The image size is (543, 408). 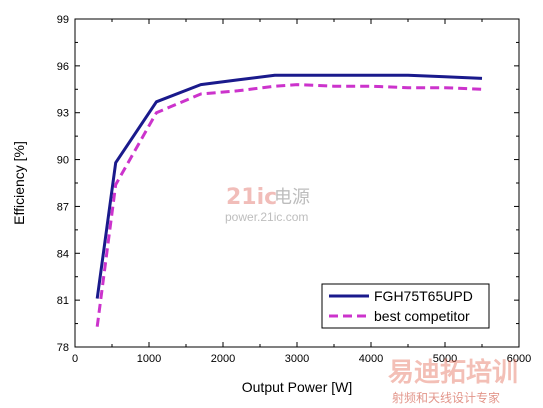 I want to click on y-tick-label: 90, so click(x=63, y=161).